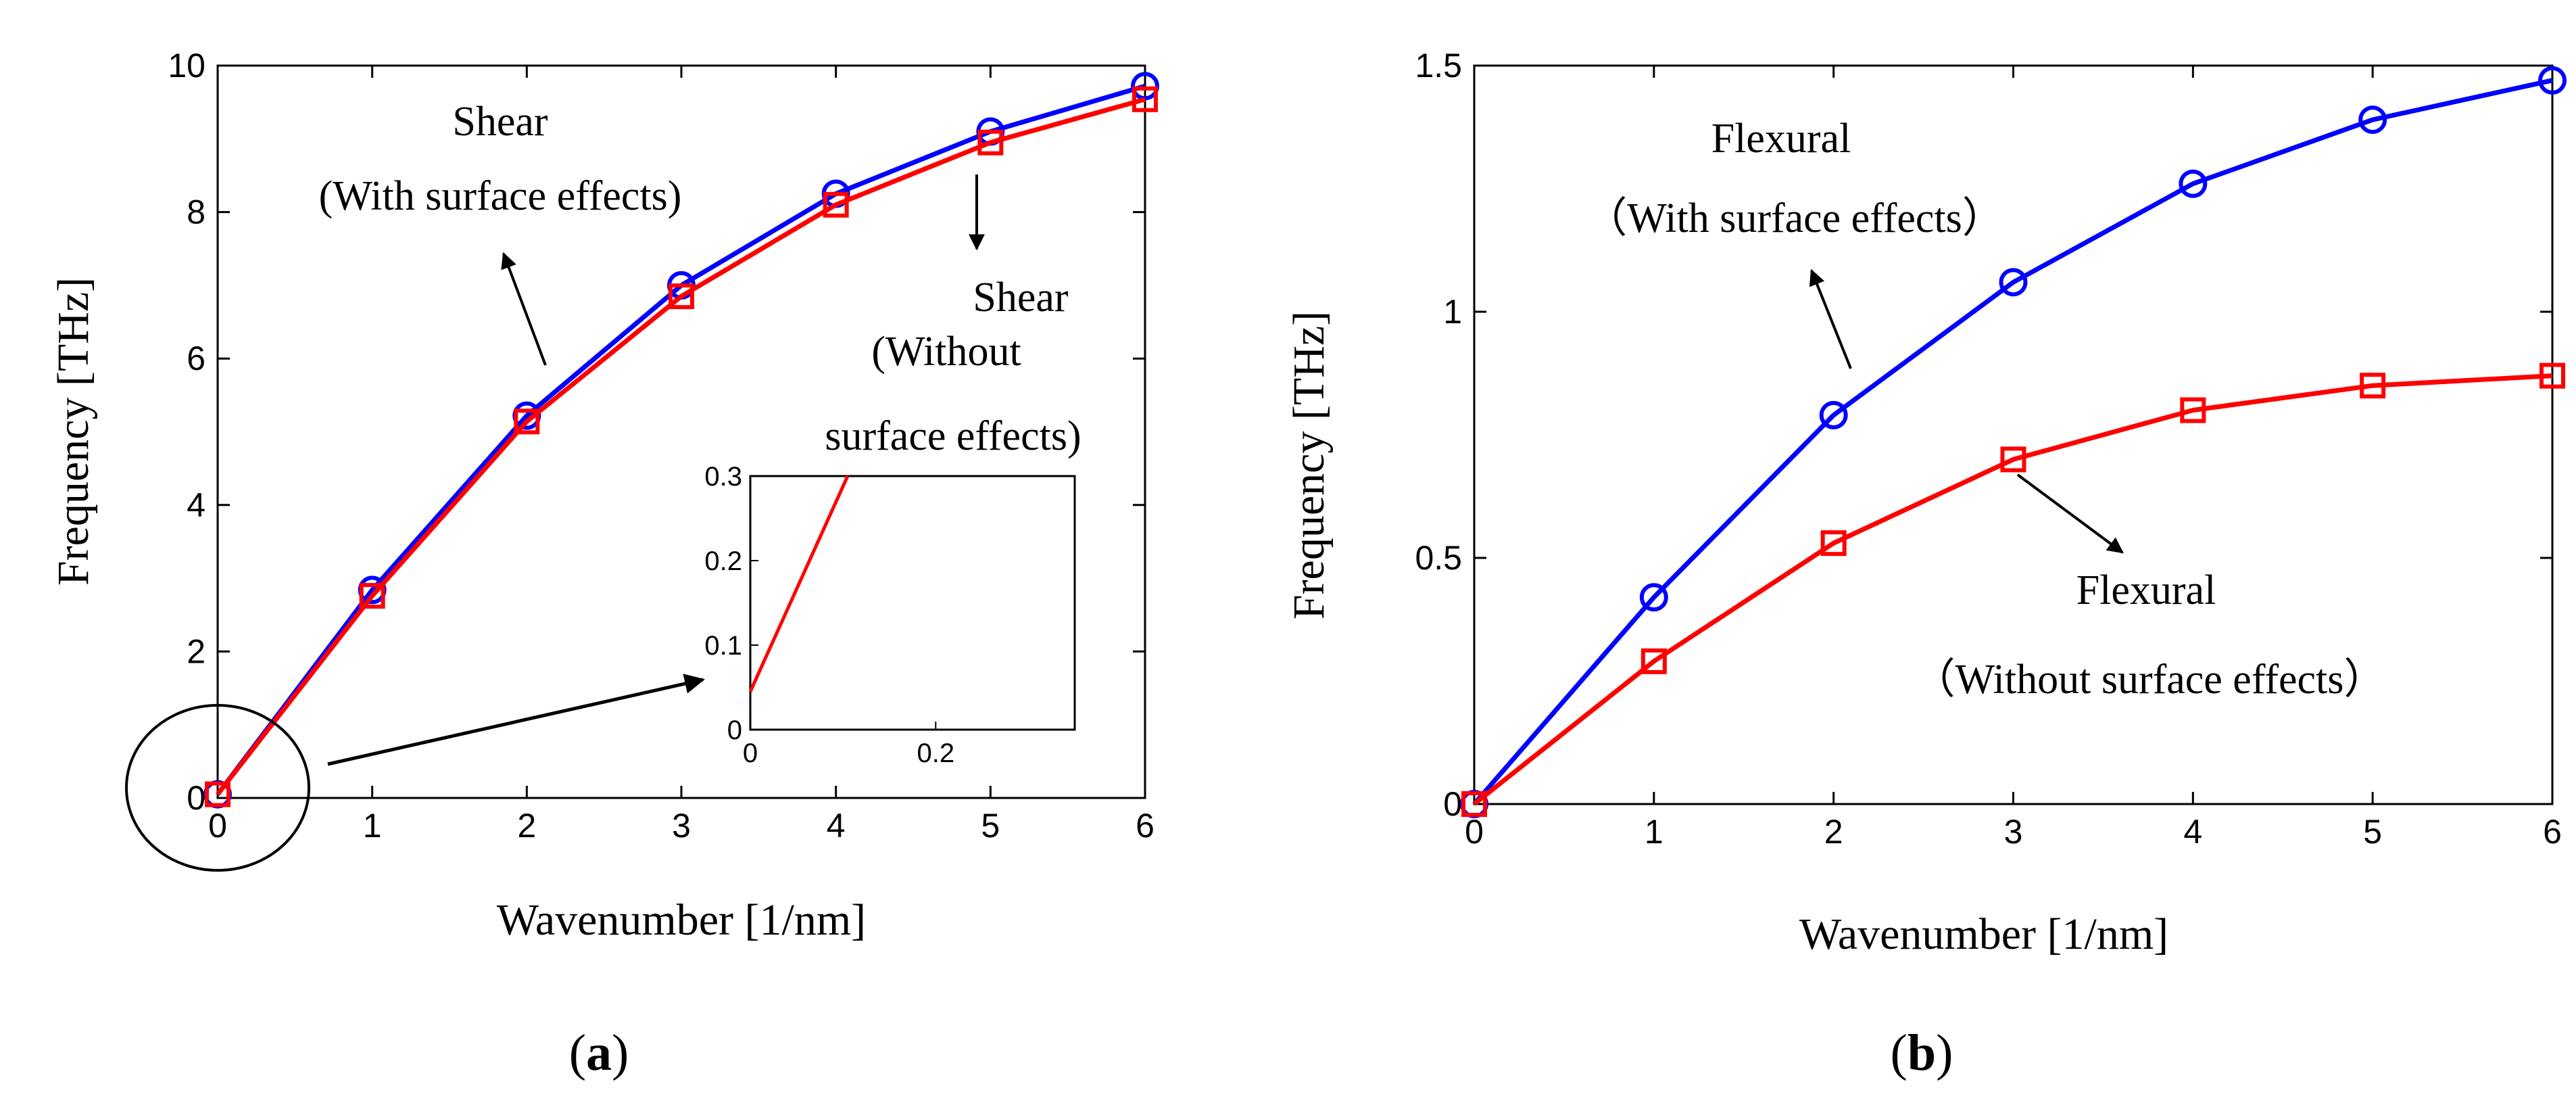 This screenshot has height=1107, width=2576. What do you see at coordinates (953, 436) in the screenshot?
I see `panel-a-annotation-without-line3: surface effects)` at bounding box center [953, 436].